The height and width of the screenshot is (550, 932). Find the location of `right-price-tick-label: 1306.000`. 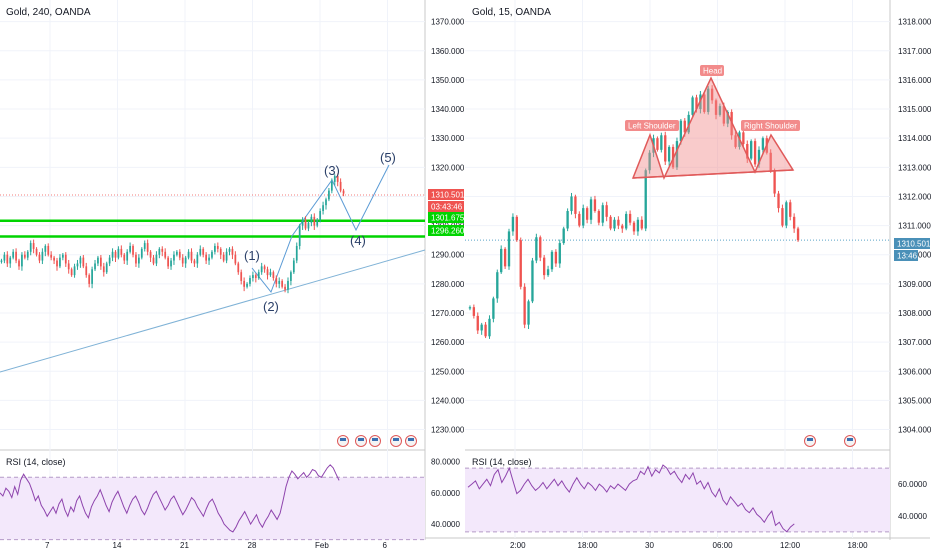

right-price-tick-label: 1306.000 is located at coordinates (915, 371).